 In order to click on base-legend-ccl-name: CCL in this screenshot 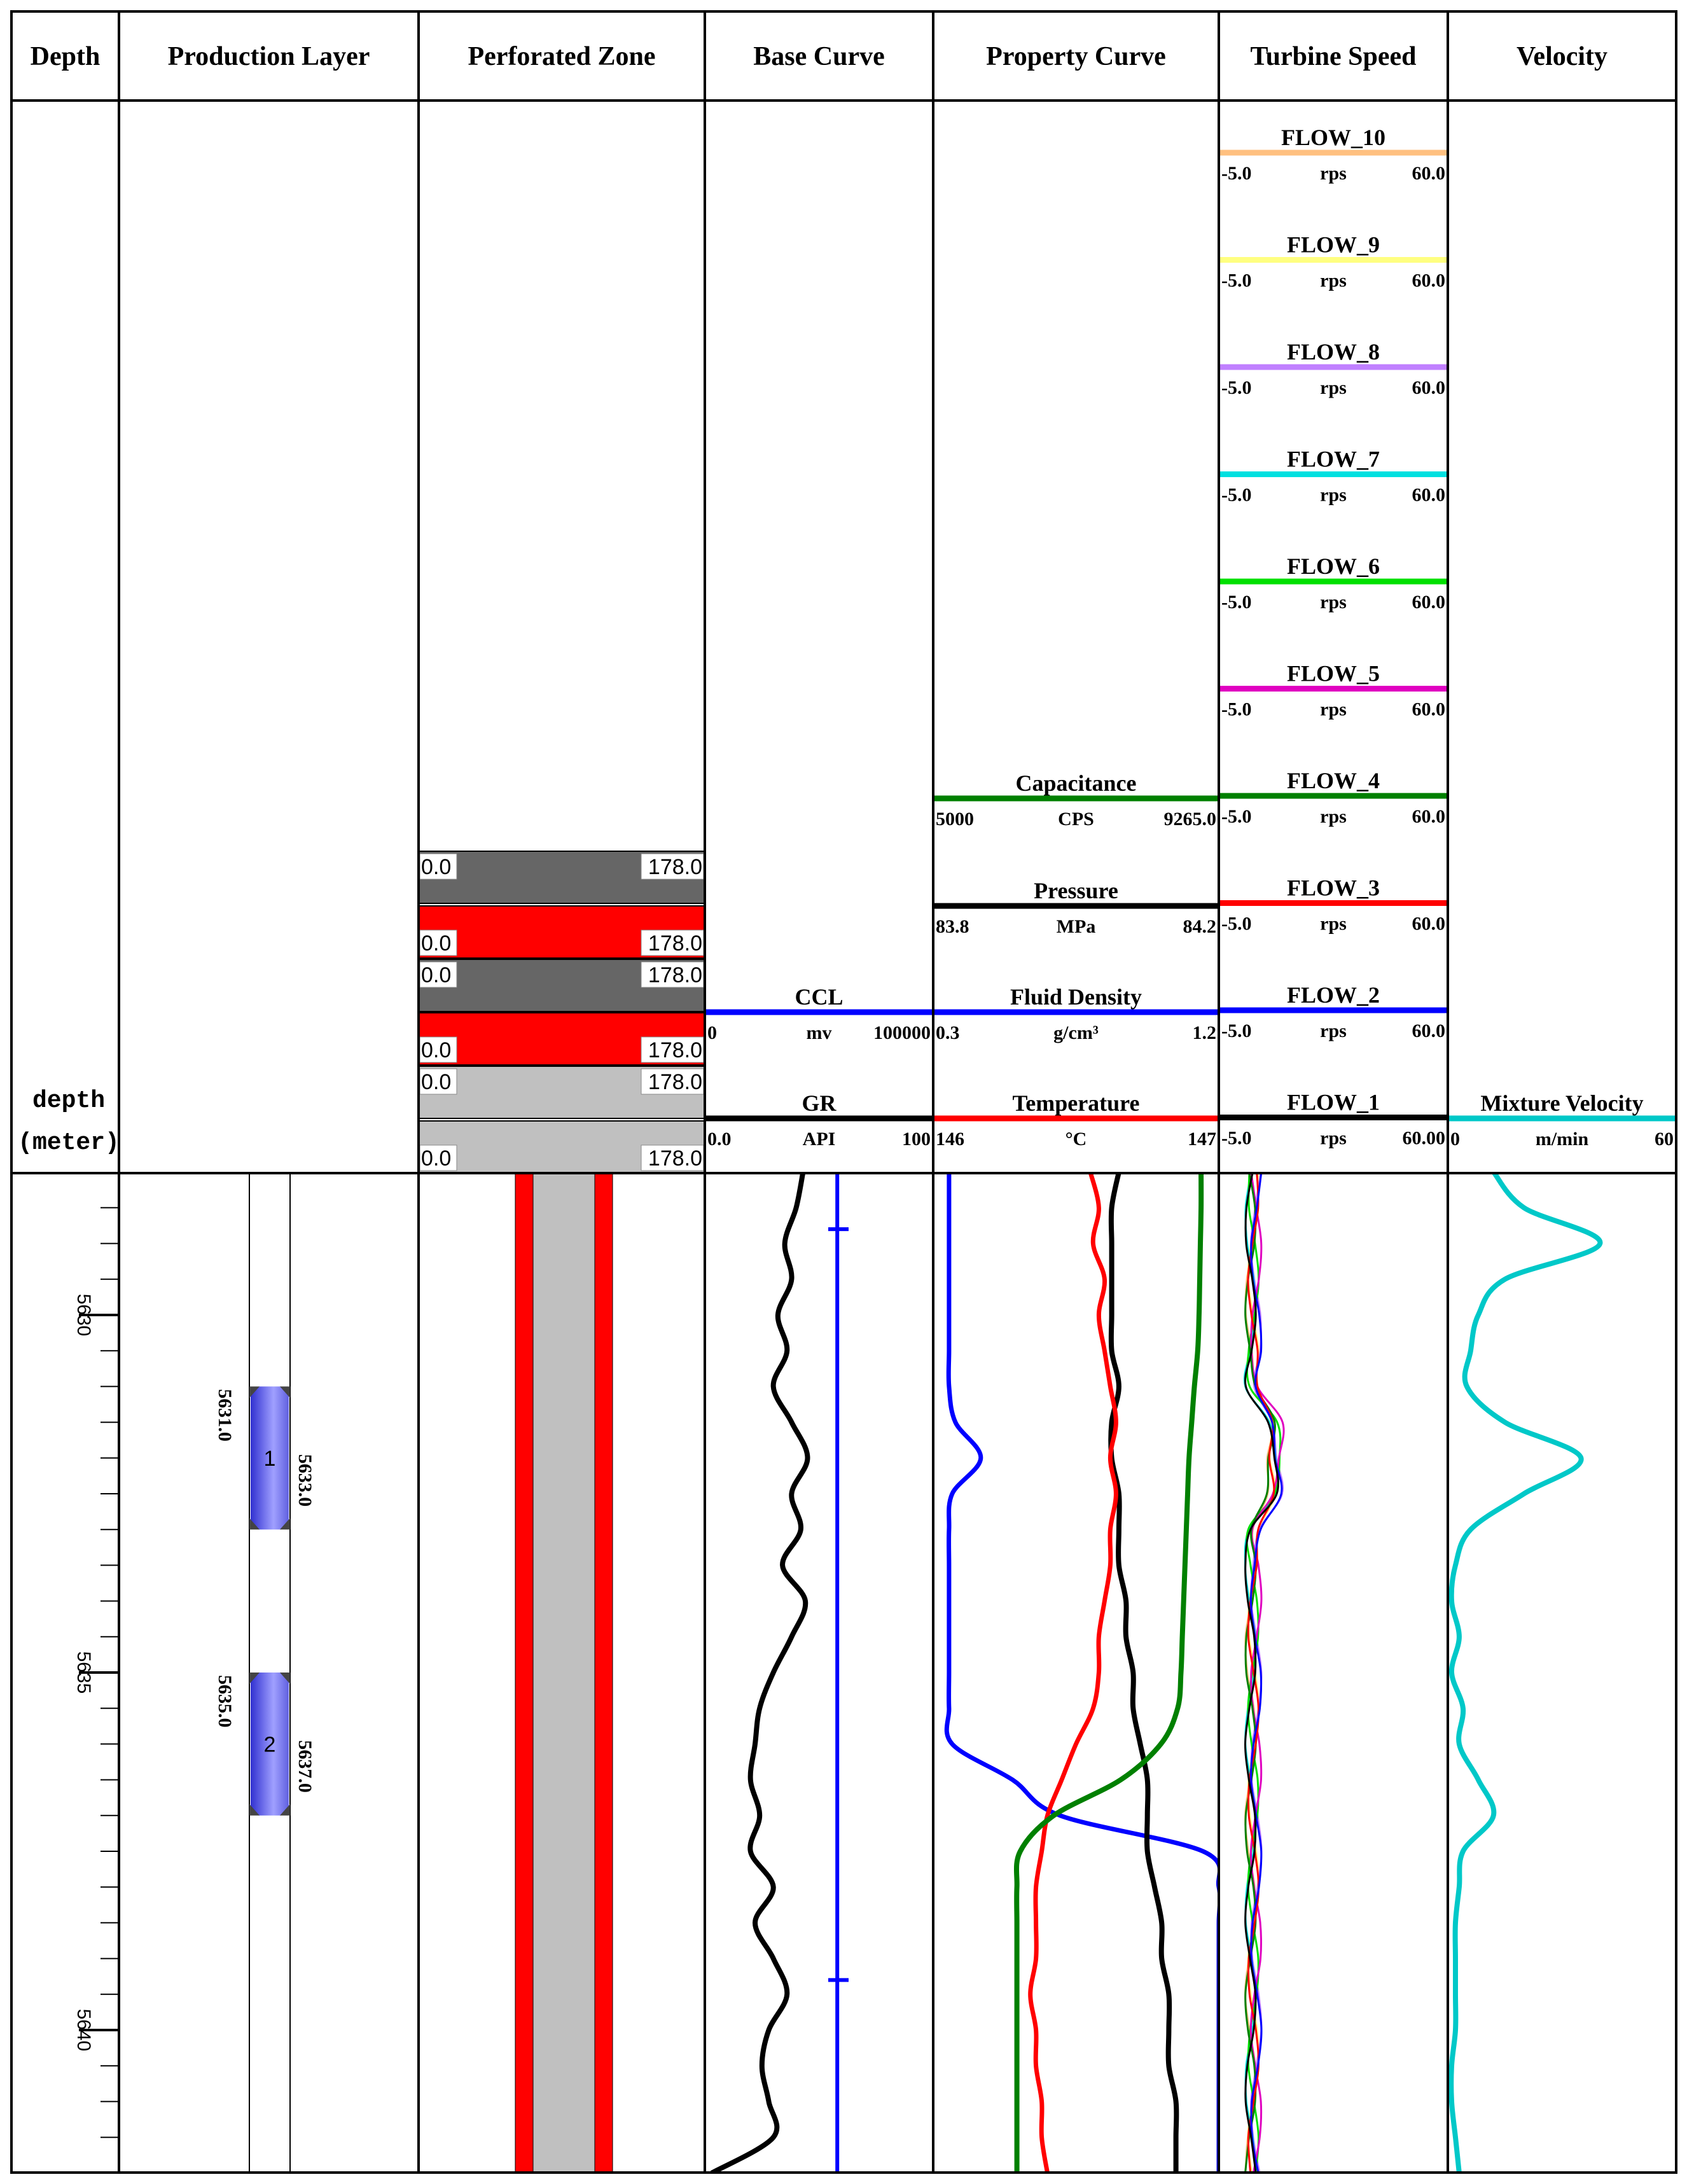, I will do `click(819, 997)`.